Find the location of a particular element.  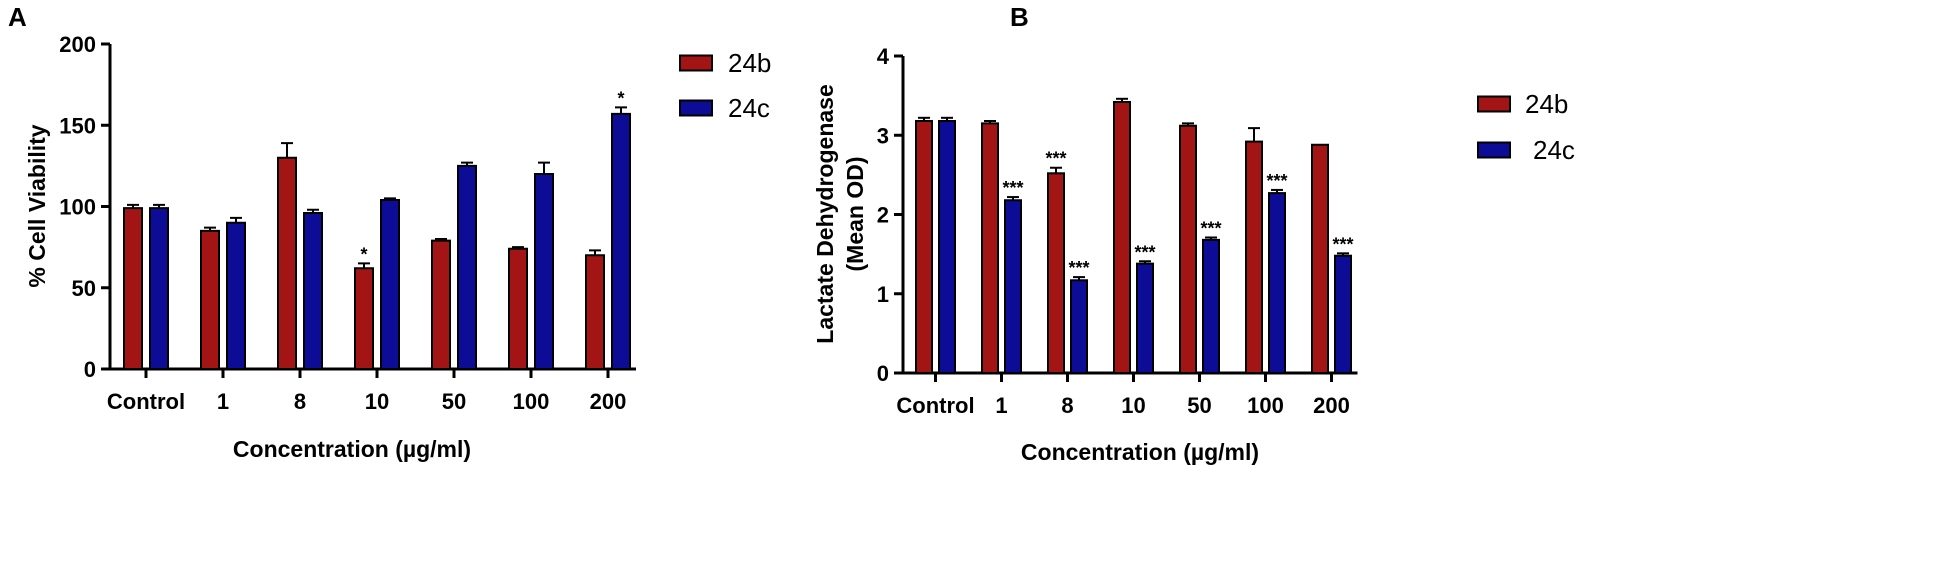

y-axis-title-line1: Lactate Dehydrogenase is located at coordinates (825, 213).